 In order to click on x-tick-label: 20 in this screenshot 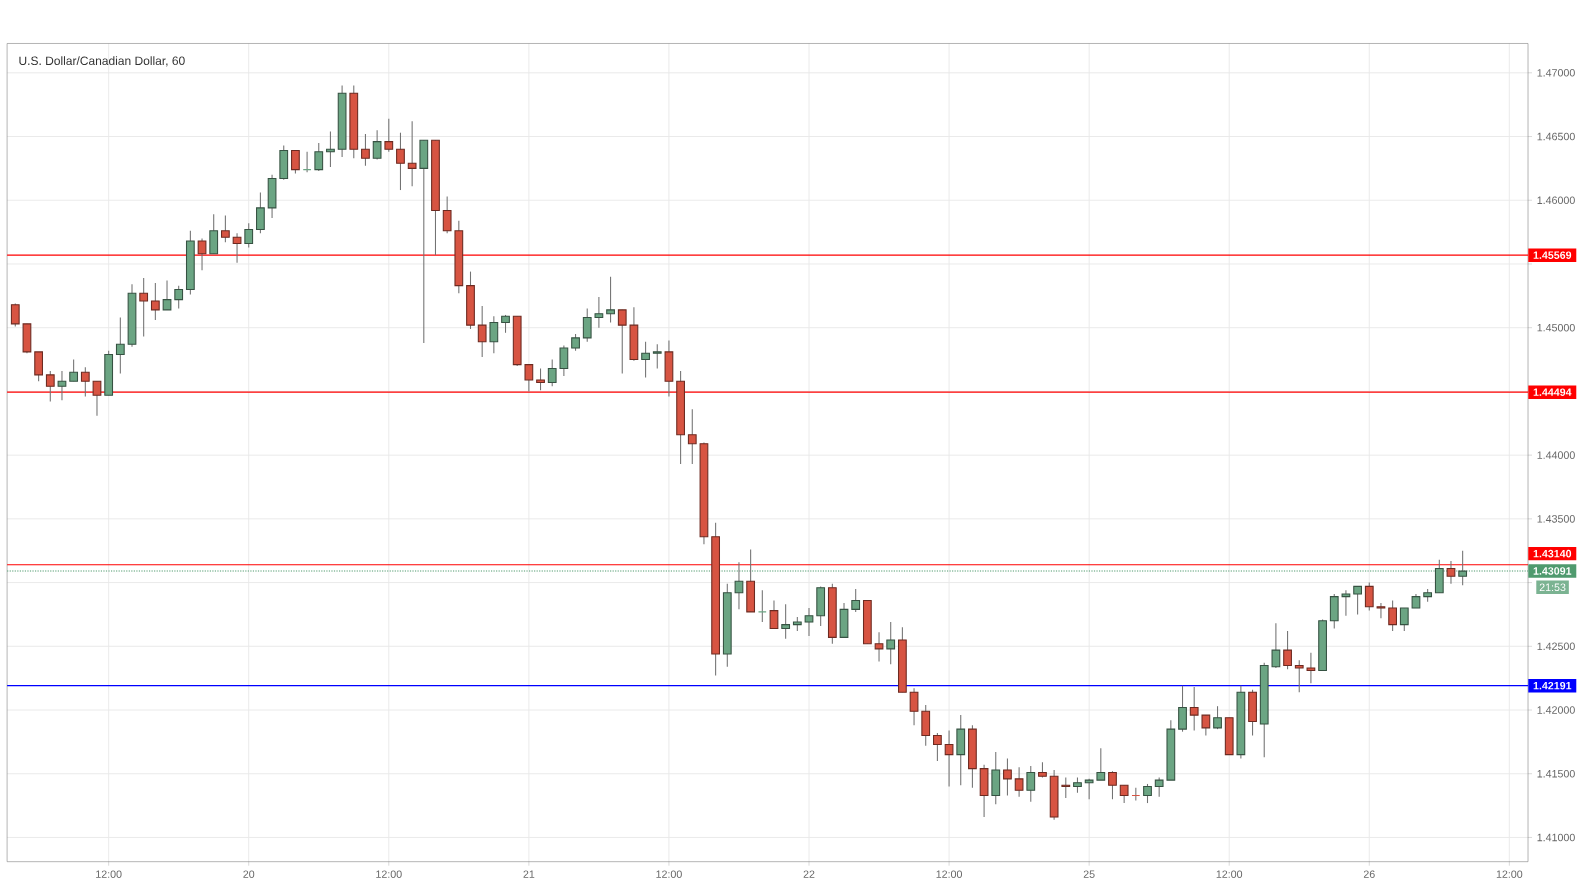, I will do `click(249, 874)`.